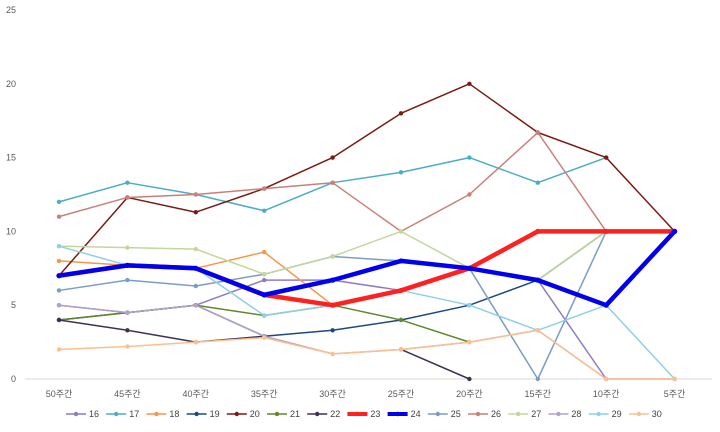 The height and width of the screenshot is (432, 720). Describe the element at coordinates (13, 305) in the screenshot. I see `y-tick-label: 5` at that location.